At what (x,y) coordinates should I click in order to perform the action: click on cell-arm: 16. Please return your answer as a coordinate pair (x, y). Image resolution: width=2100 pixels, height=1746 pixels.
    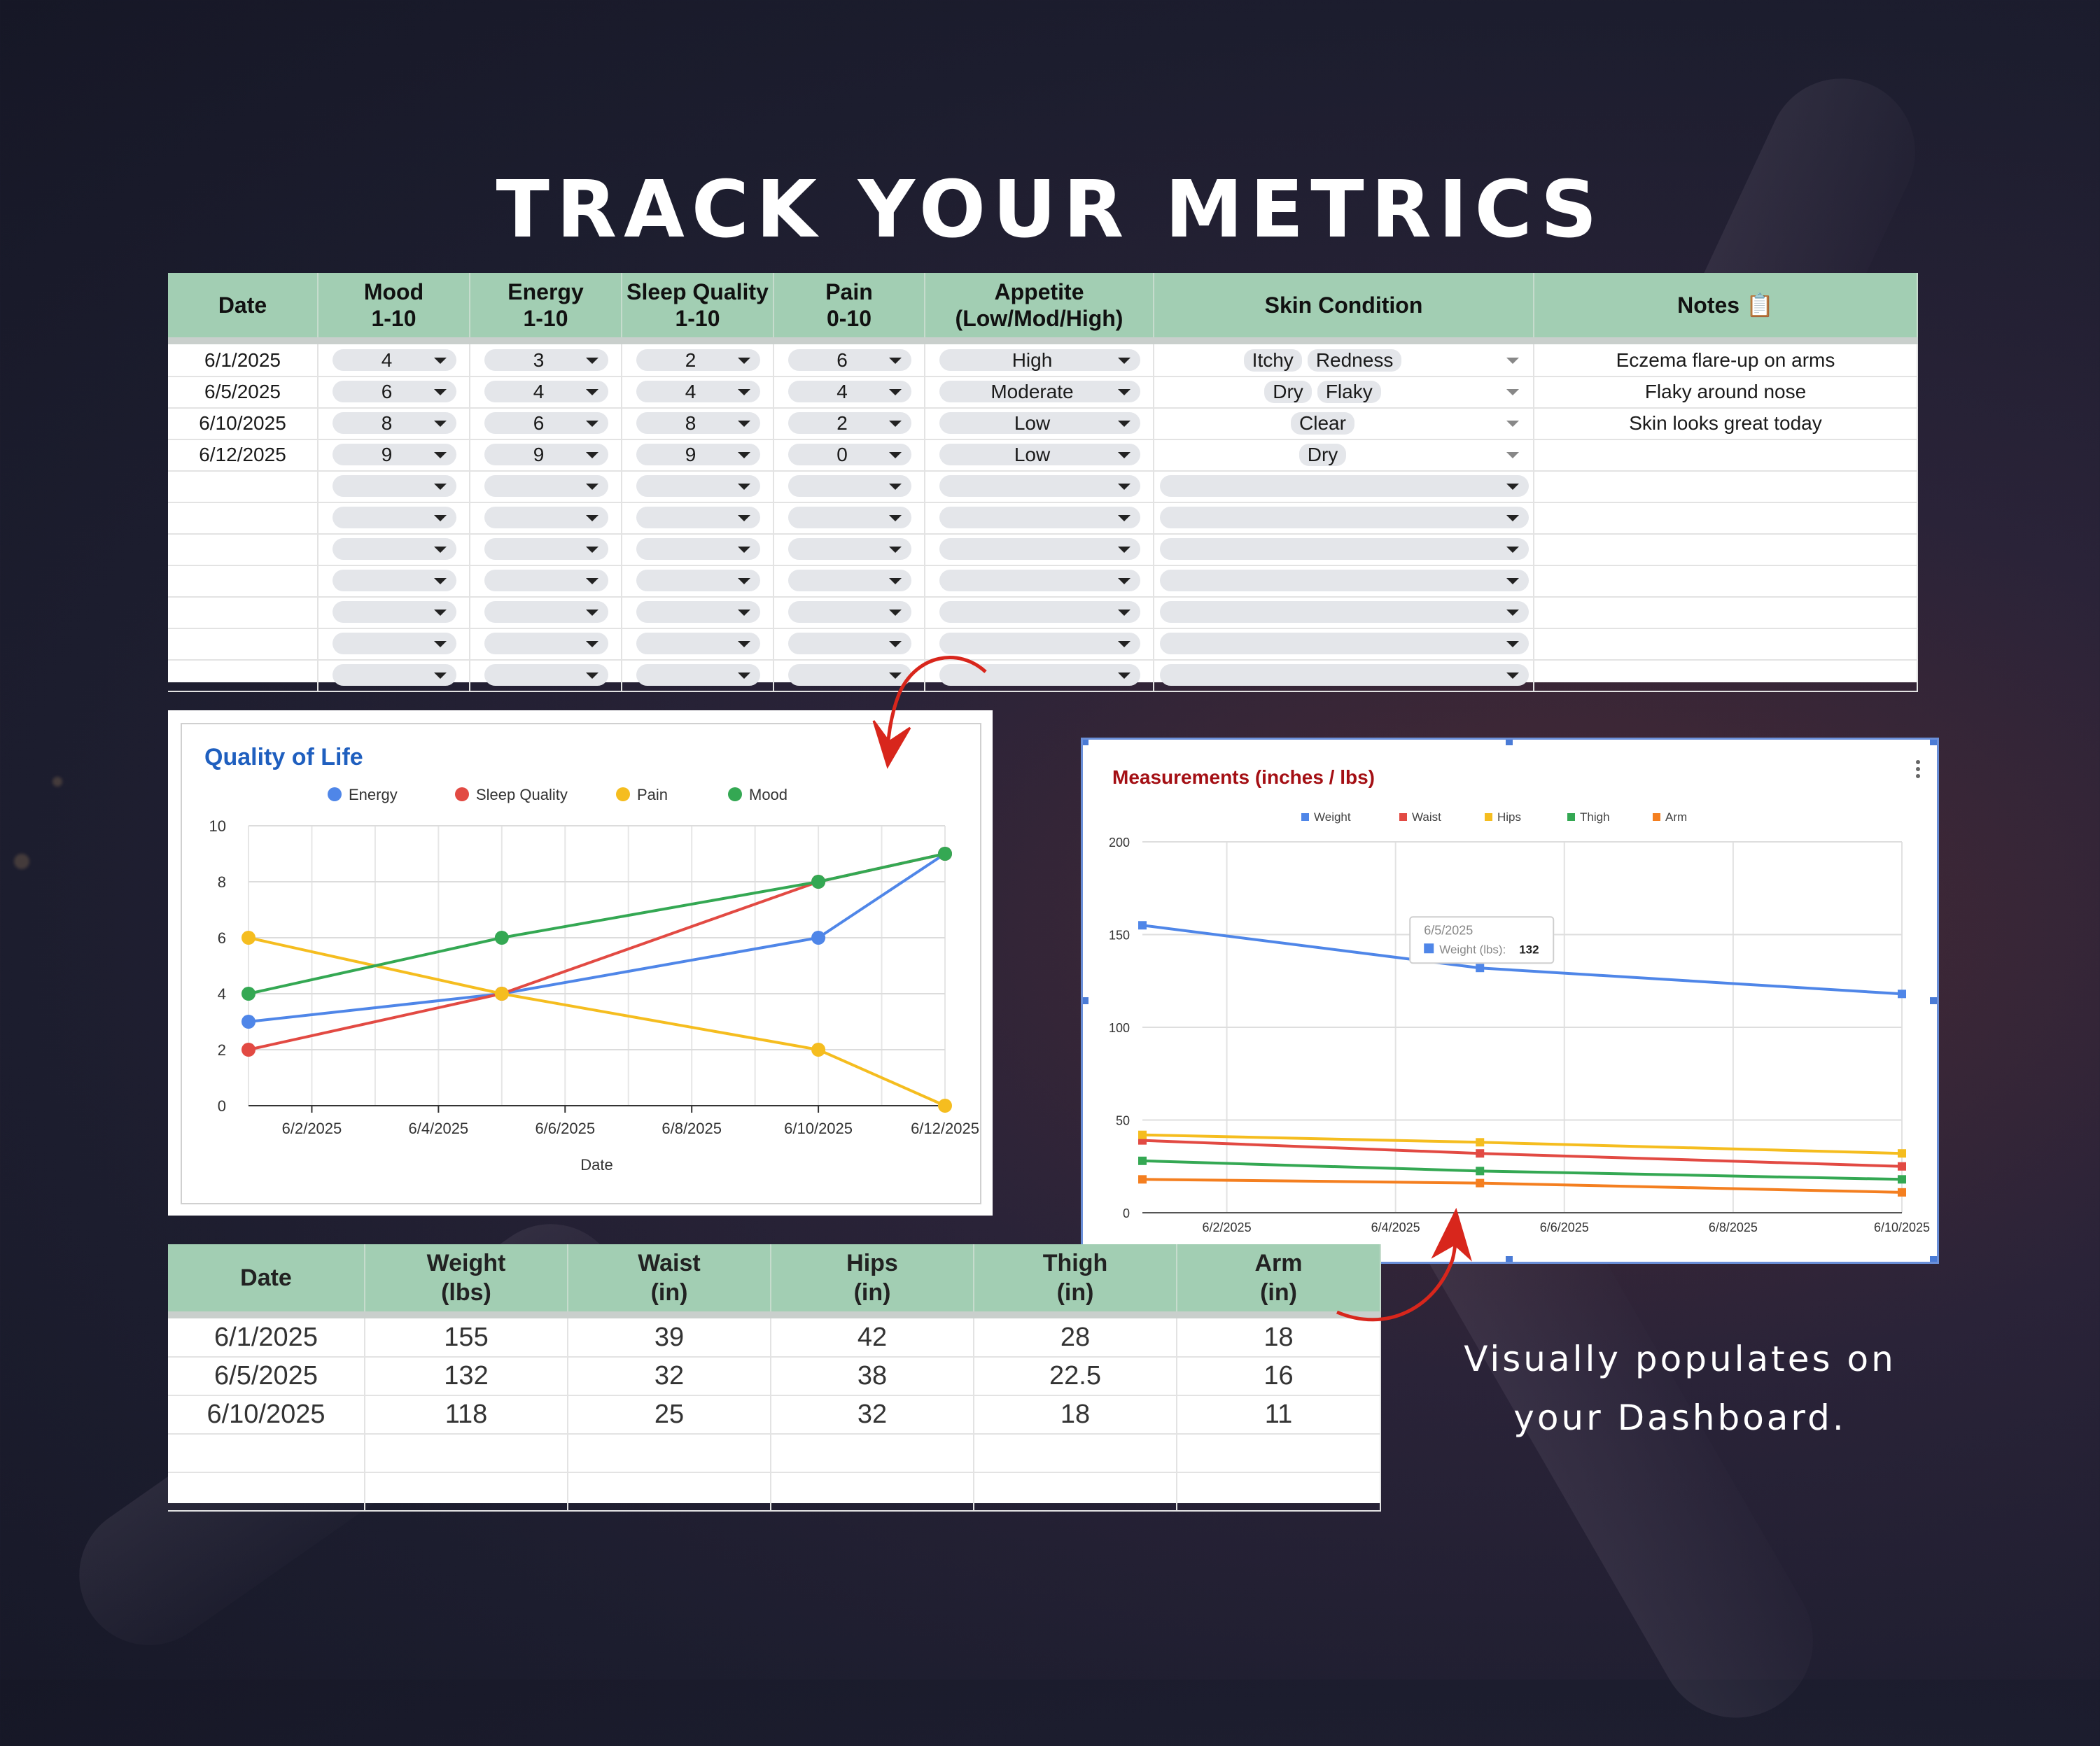
    Looking at the image, I should click on (1279, 1376).